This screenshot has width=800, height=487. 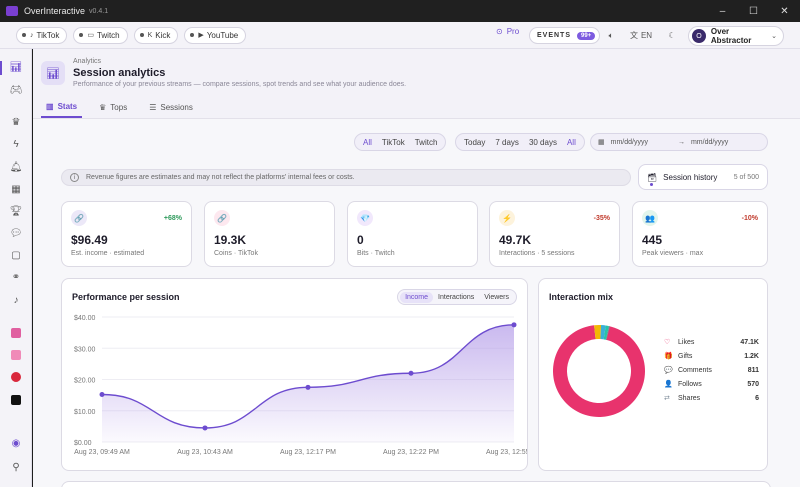 What do you see at coordinates (62, 107) in the screenshot?
I see `tab-stats: ▥ Stats` at bounding box center [62, 107].